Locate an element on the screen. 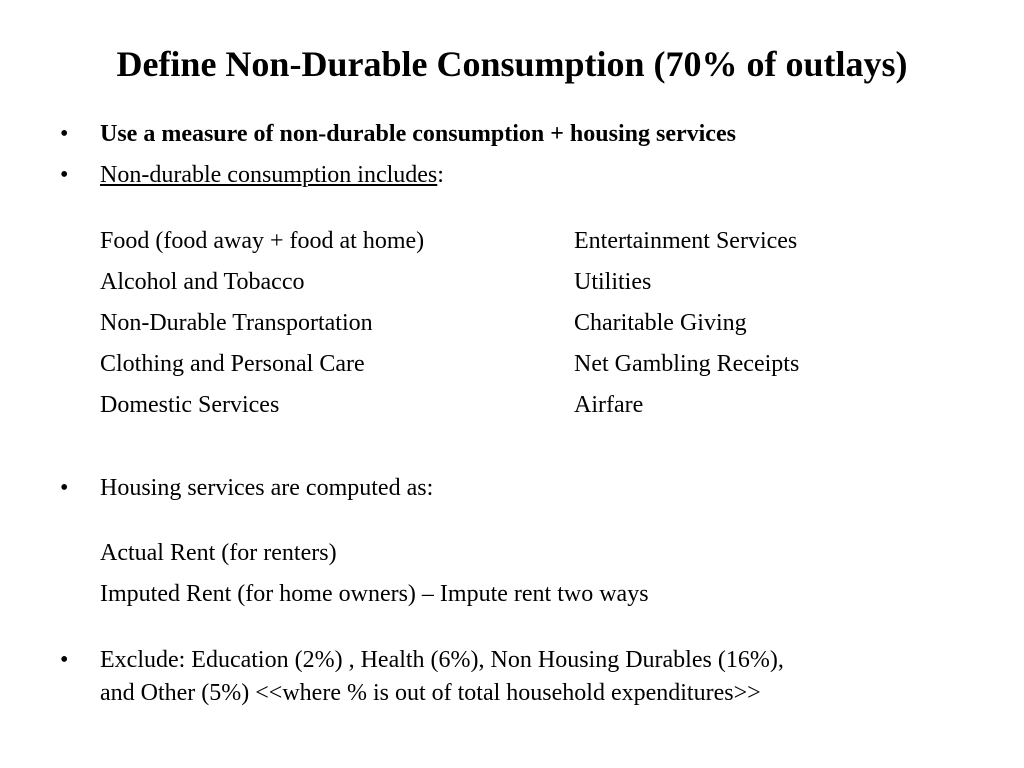 Image resolution: width=1024 pixels, height=768 pixels. nondurable-item-right: Charitable Giving is located at coordinates (660, 323).